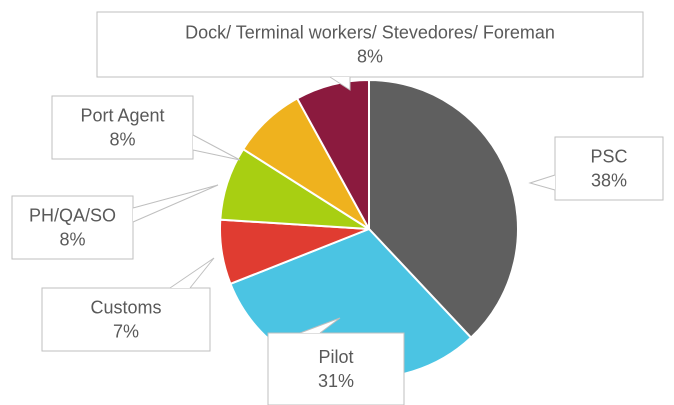 This screenshot has height=405, width=674. I want to click on slice-value-label: 31%, so click(336, 381).